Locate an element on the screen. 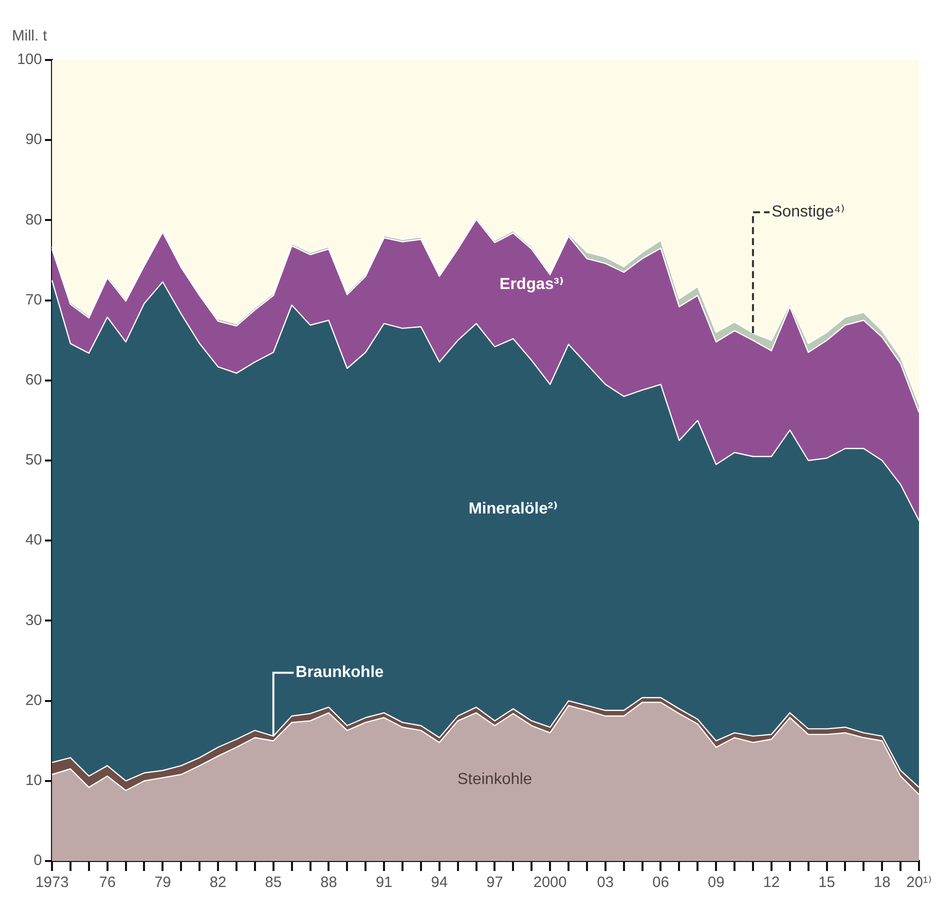  y-axis-title: Mill. t is located at coordinates (30, 36).